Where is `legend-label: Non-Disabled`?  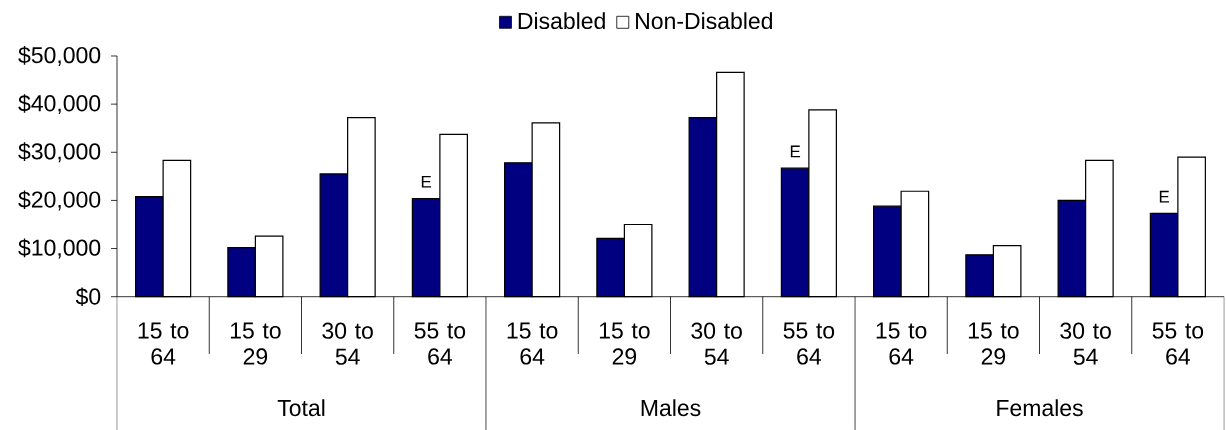 legend-label: Non-Disabled is located at coordinates (704, 20).